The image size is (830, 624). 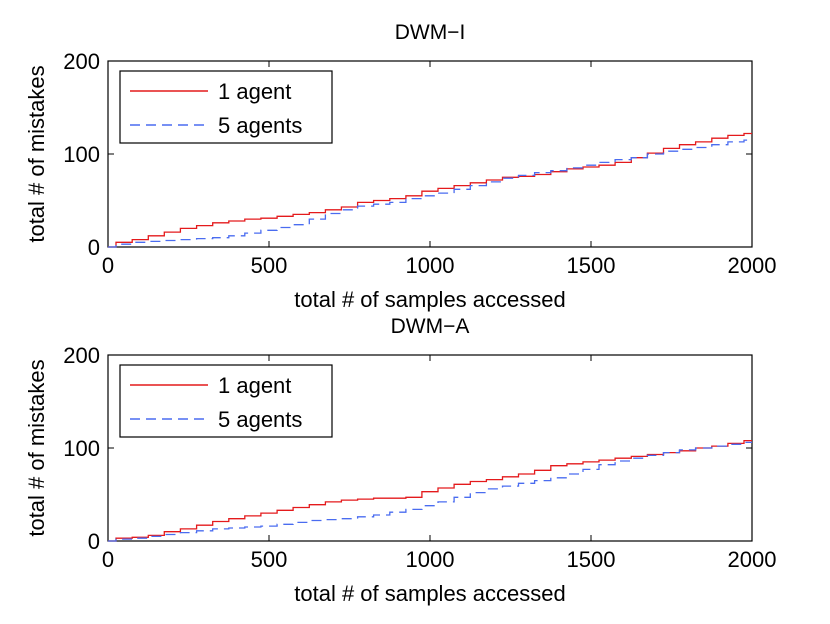 I want to click on chart-title: DWM−A, so click(x=430, y=326).